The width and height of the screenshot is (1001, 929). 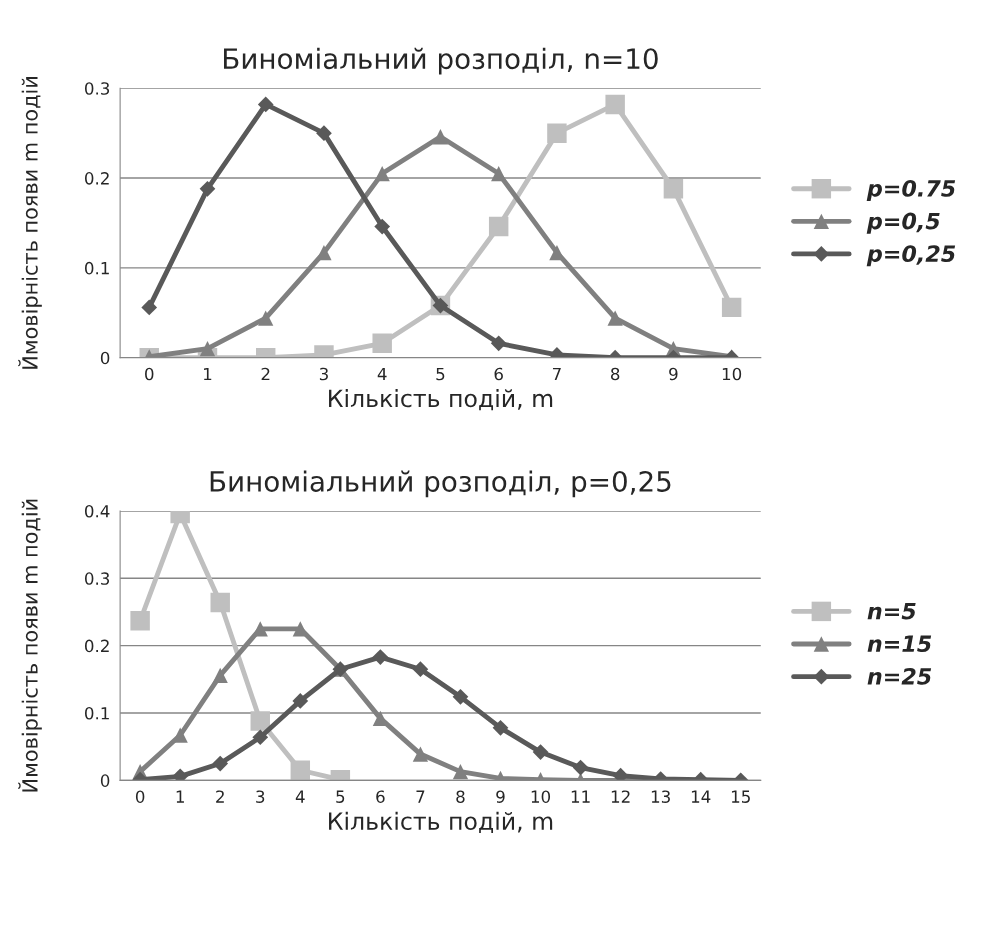 I want to click on legend-label: p=0.75, so click(x=911, y=190).